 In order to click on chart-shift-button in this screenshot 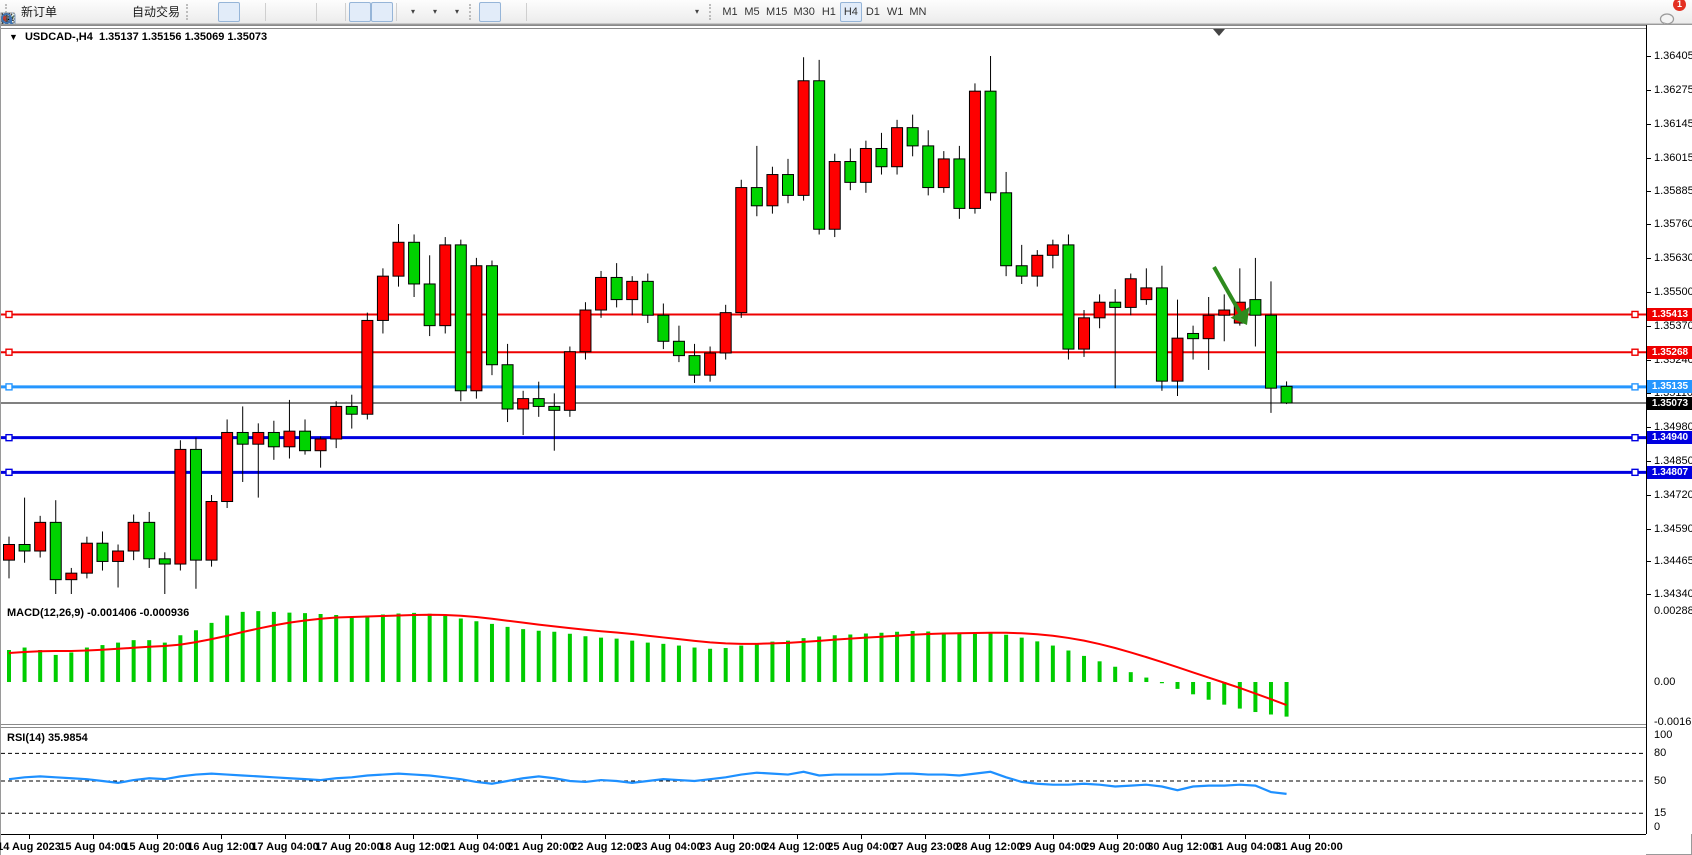, I will do `click(198, 12)`.